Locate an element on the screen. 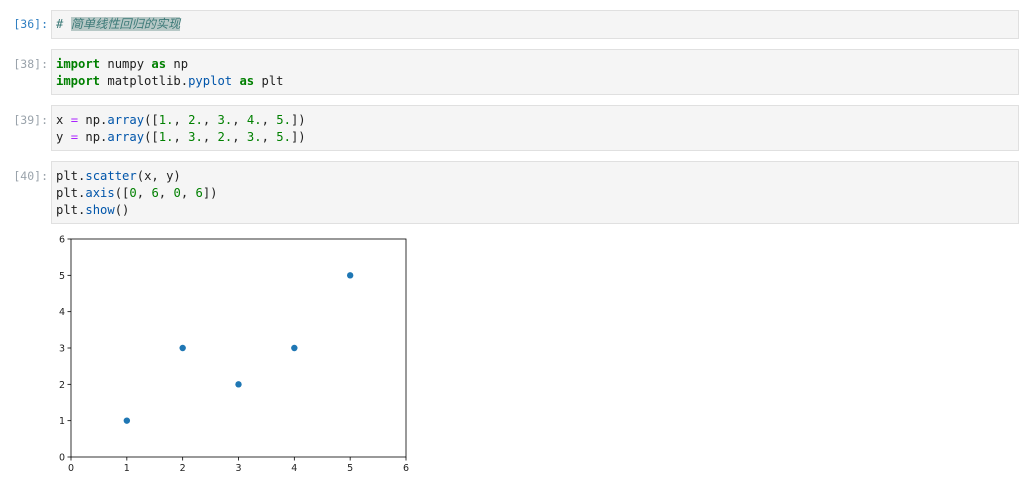 This screenshot has height=492, width=1019. code-token: show is located at coordinates (100, 210).